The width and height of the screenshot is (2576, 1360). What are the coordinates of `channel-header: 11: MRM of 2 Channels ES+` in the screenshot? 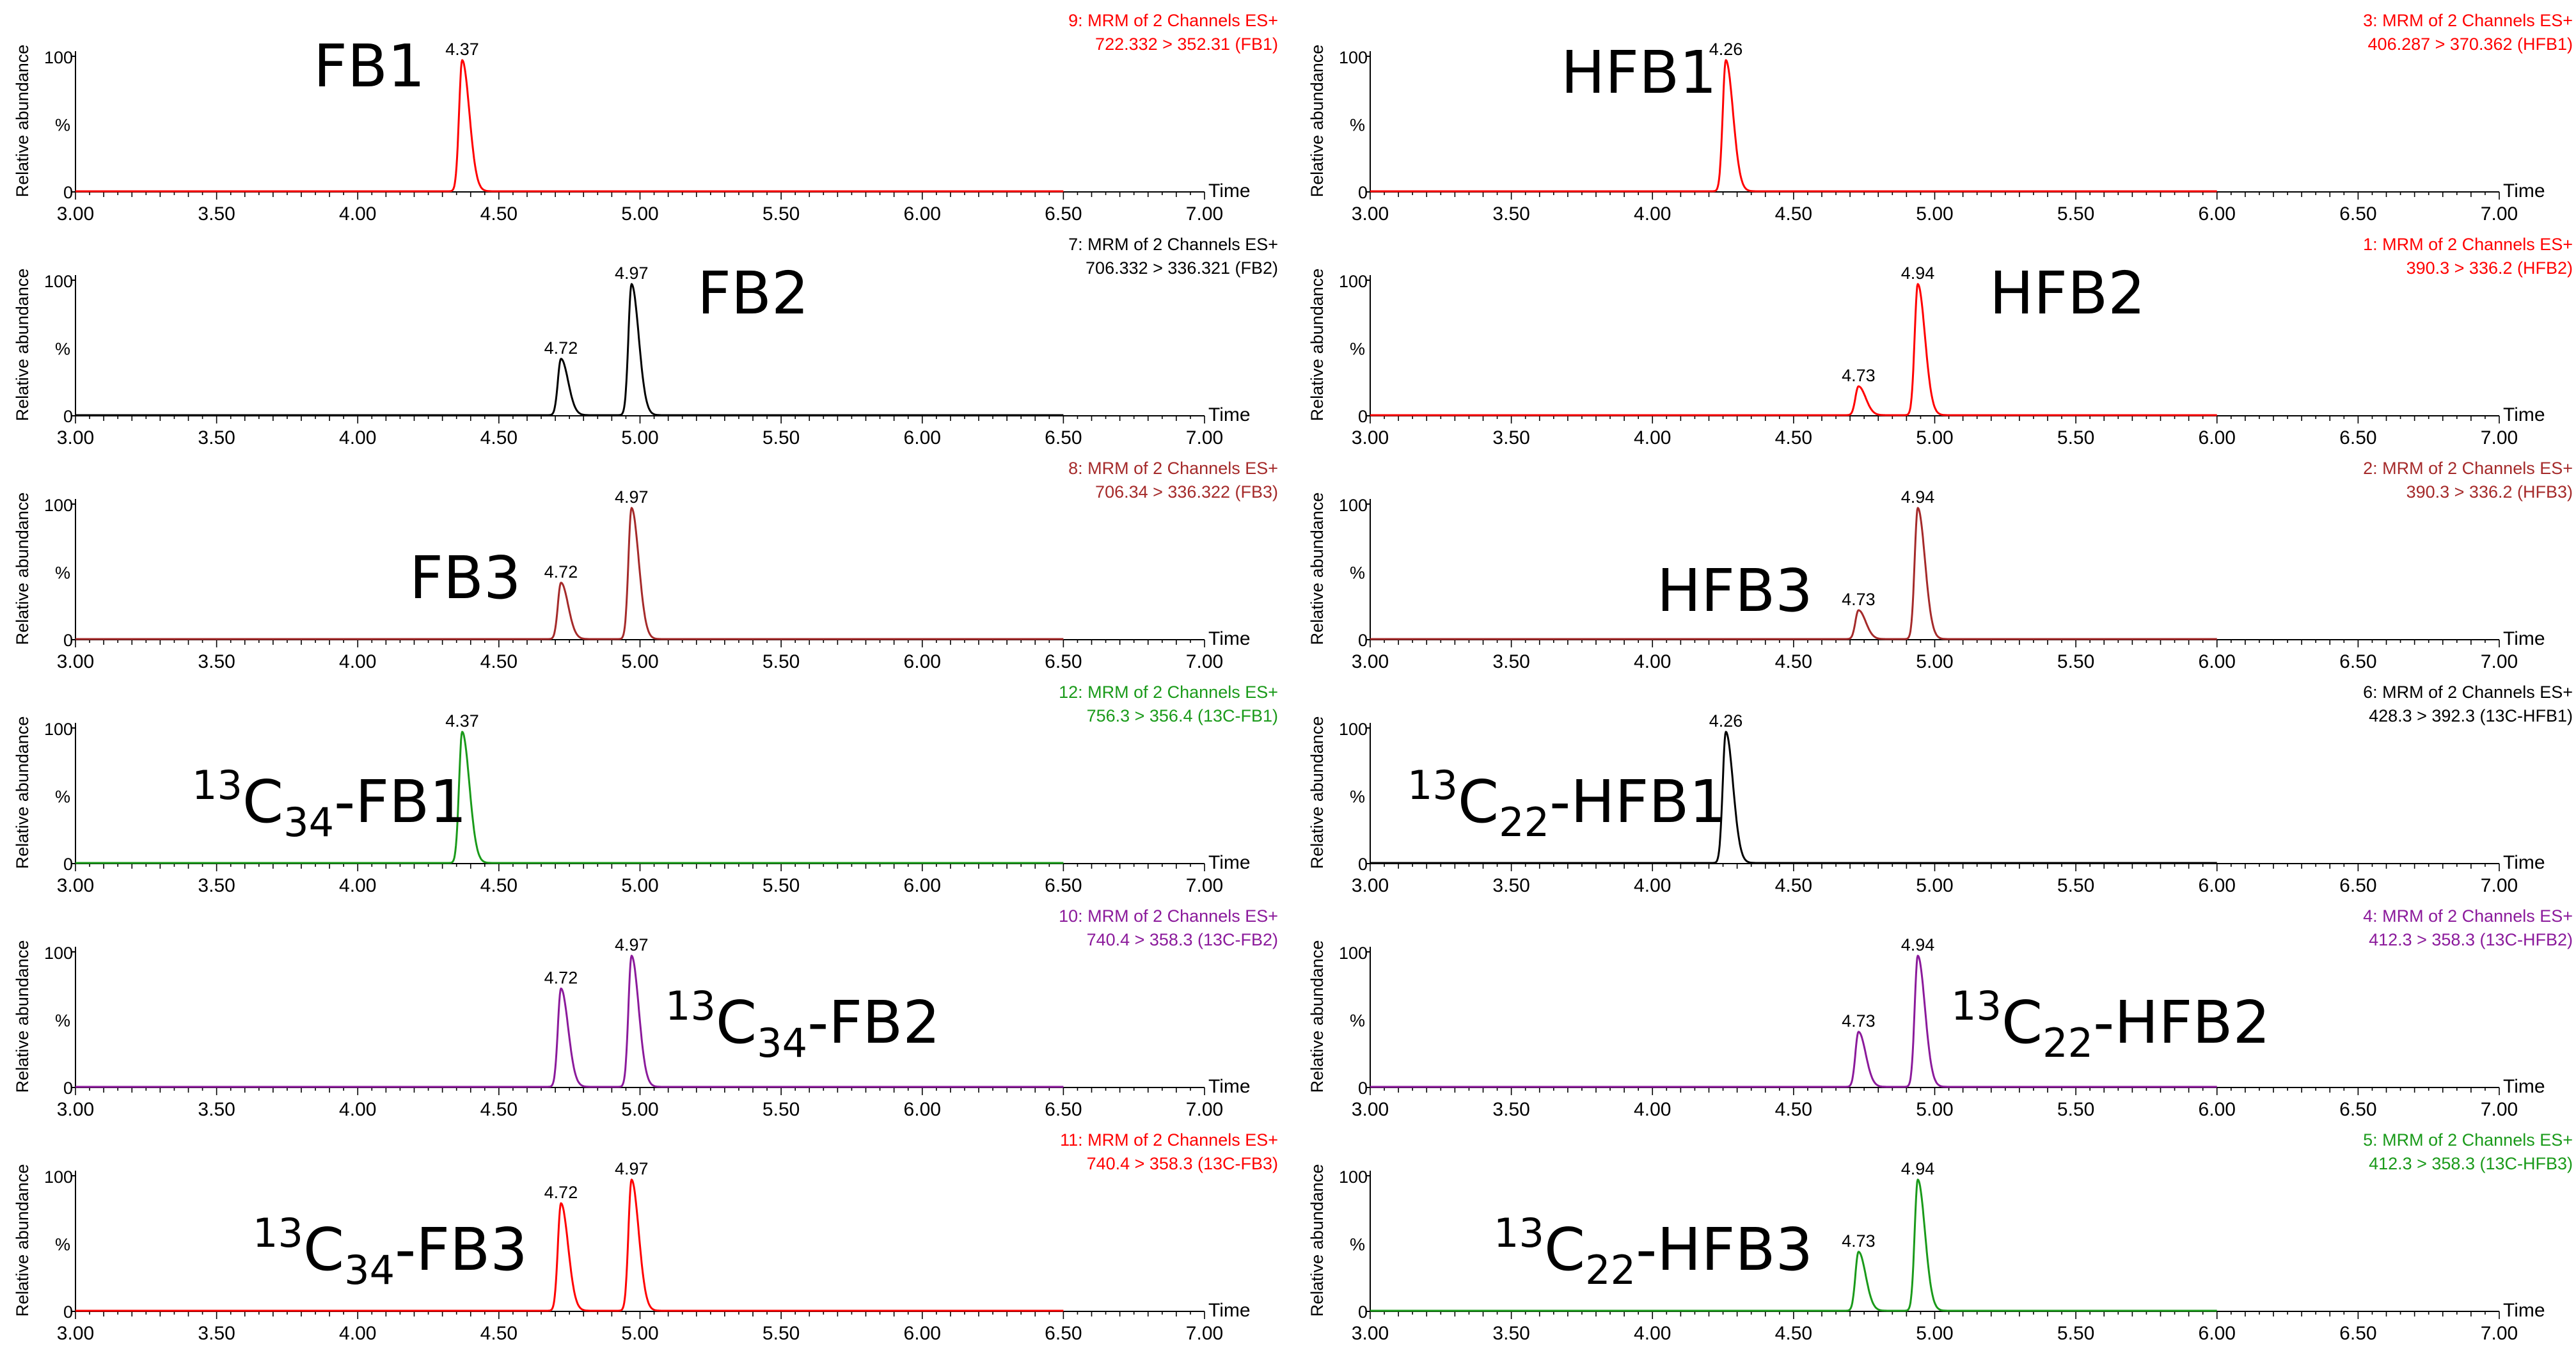 It's located at (1169, 1140).